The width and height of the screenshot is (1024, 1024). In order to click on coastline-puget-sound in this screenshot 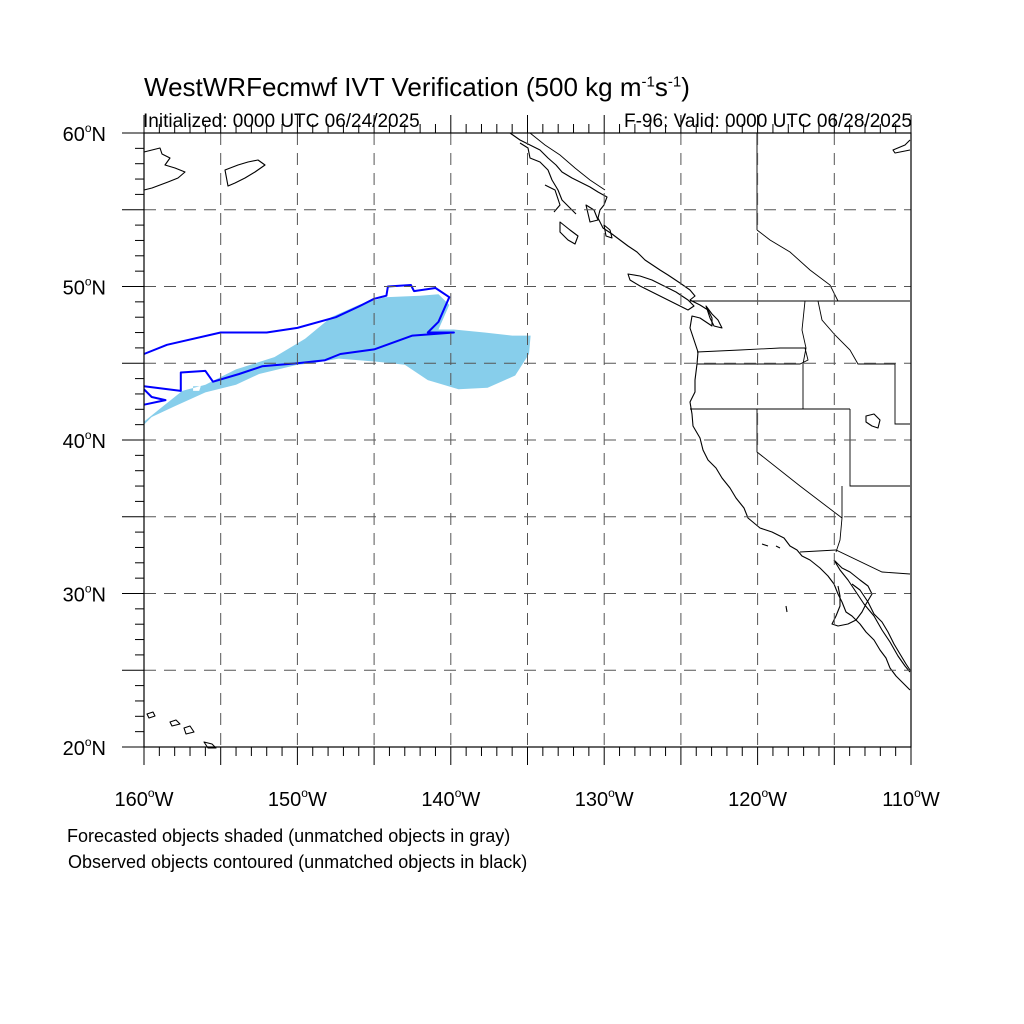, I will do `click(714, 317)`.